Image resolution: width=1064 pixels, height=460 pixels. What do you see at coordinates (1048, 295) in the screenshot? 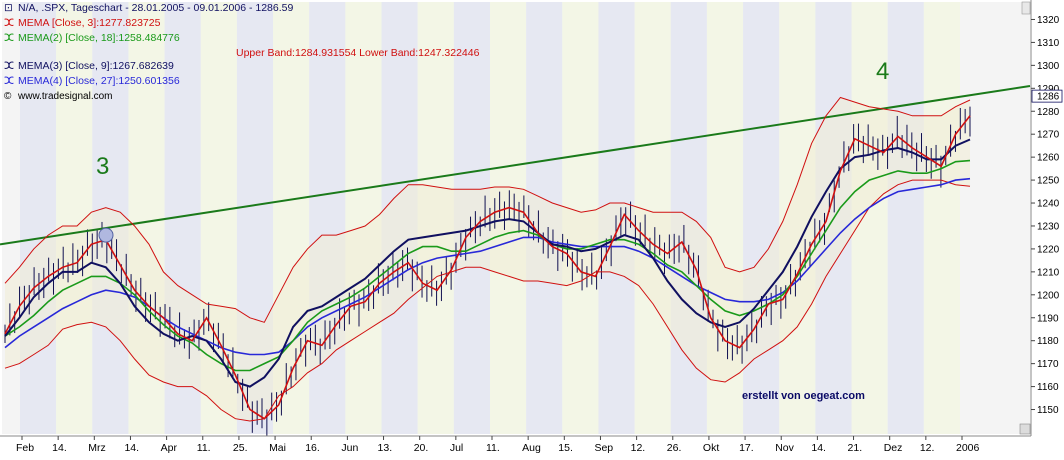
I see `y-tick-label: 1200` at bounding box center [1048, 295].